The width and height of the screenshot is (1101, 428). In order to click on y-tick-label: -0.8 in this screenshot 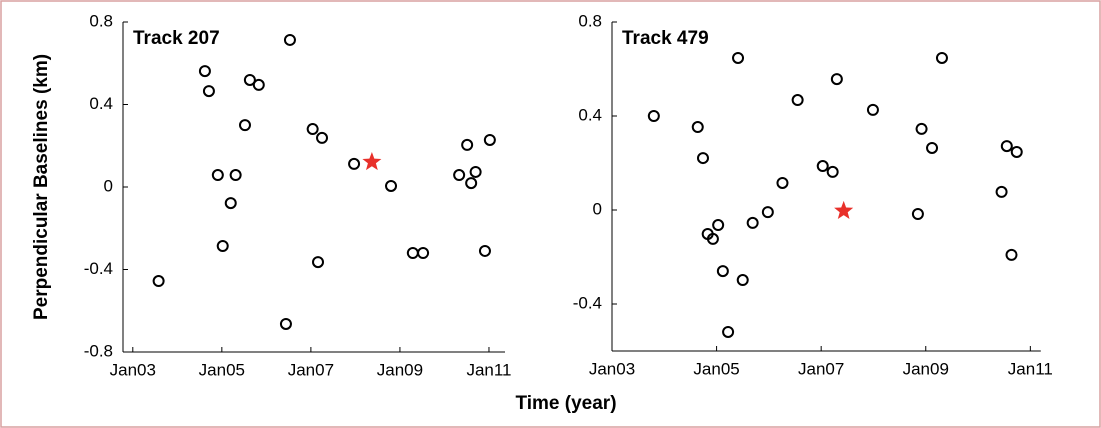, I will do `click(98, 350)`.